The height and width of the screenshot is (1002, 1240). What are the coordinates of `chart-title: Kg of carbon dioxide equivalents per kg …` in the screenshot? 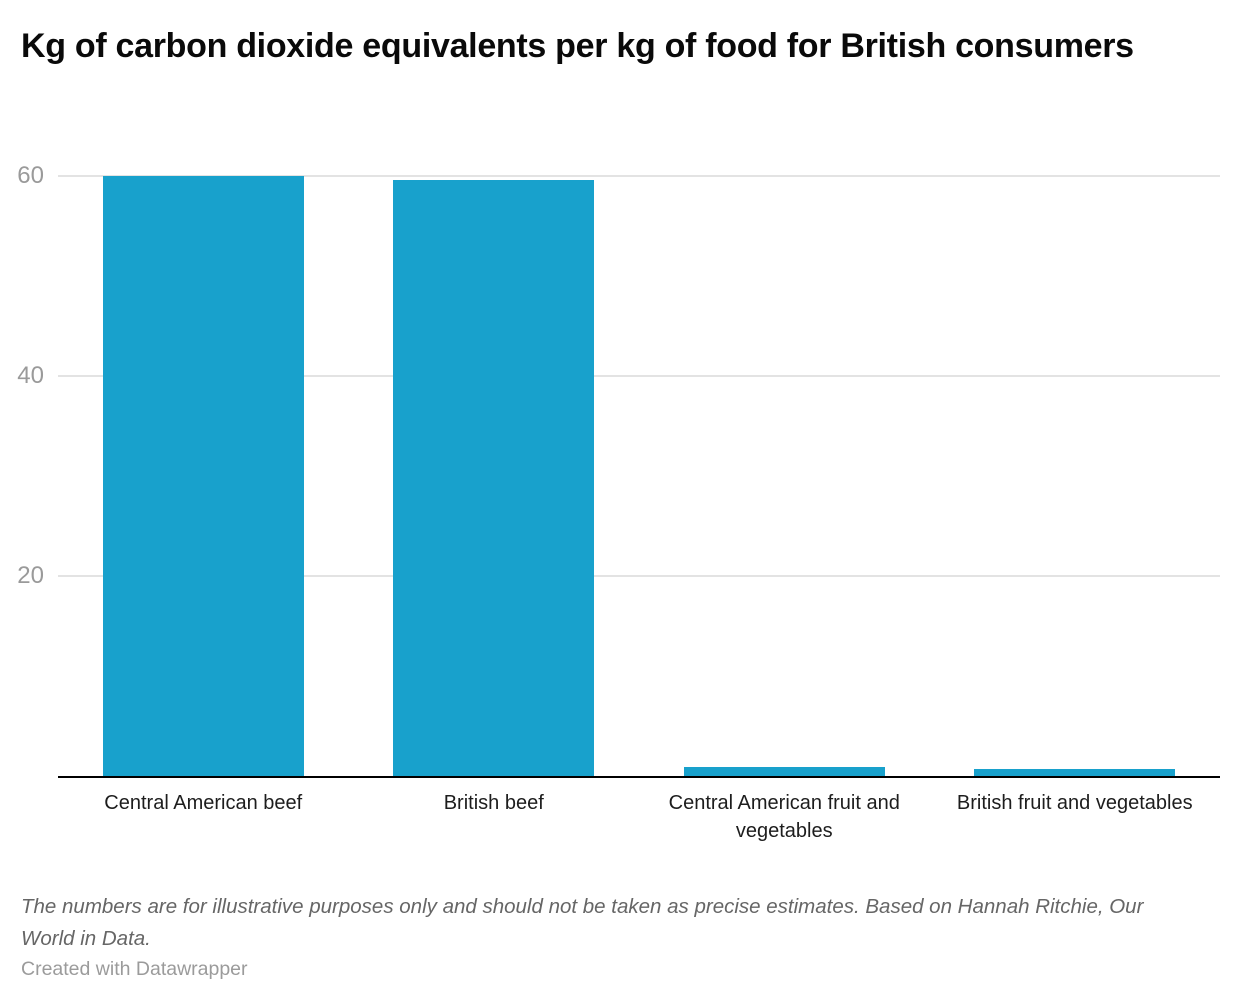 It's located at (577, 46).